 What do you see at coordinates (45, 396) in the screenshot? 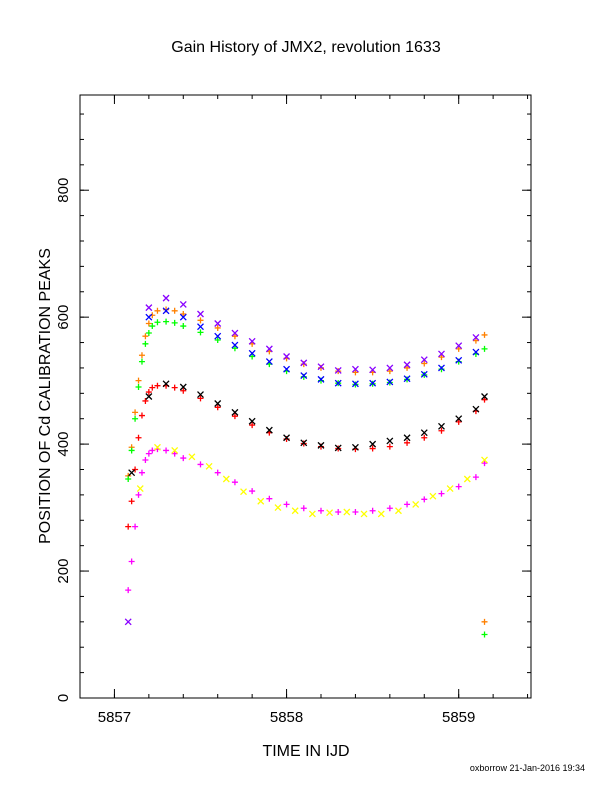
I see `y-axis-label: POSITION OF Cd CALIBRATION PEAKS` at bounding box center [45, 396].